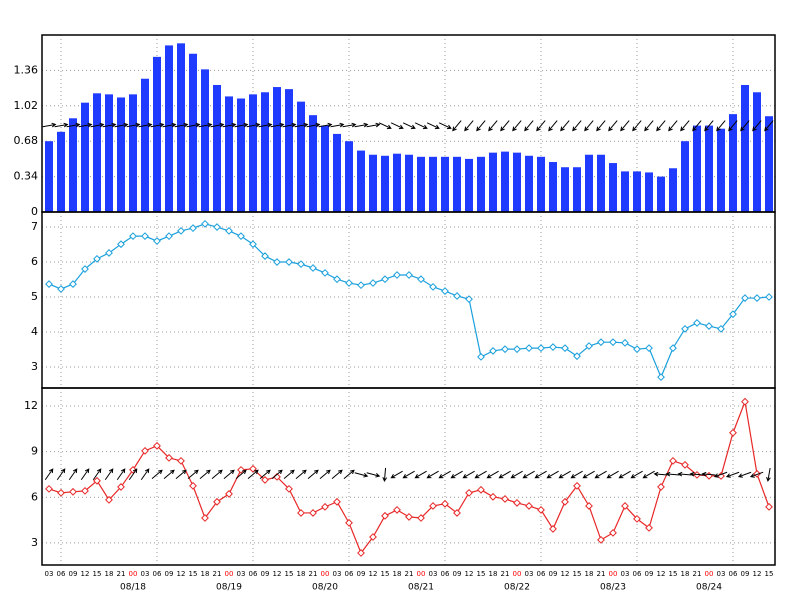 This screenshot has width=800, height=600. I want to click on date-label: 08/24, so click(709, 588).